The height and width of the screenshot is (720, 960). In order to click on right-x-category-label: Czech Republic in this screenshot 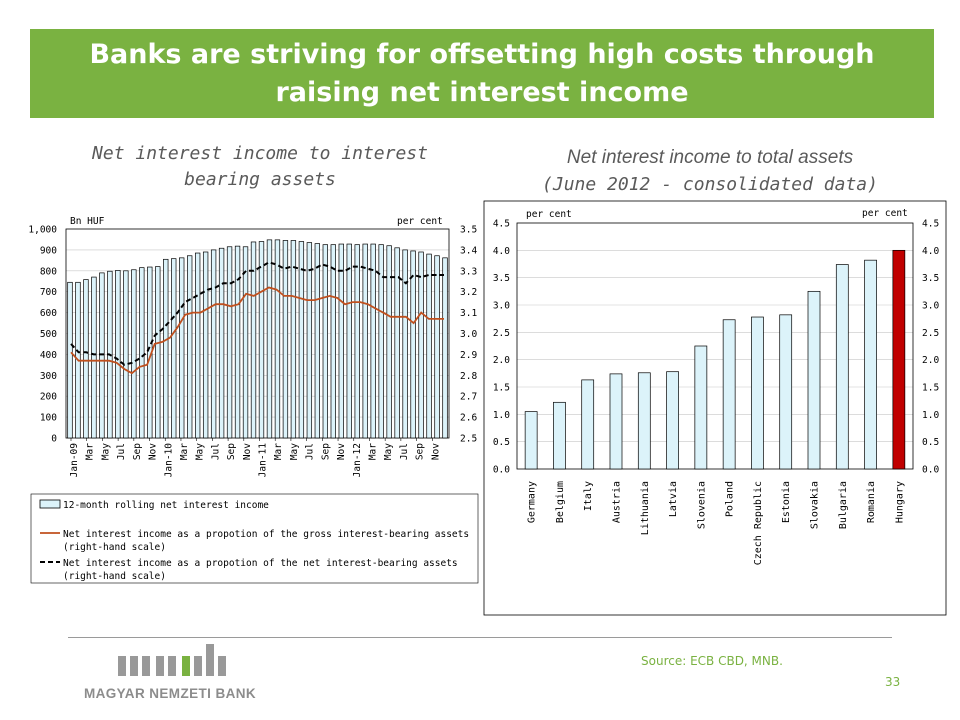, I will do `click(758, 523)`.